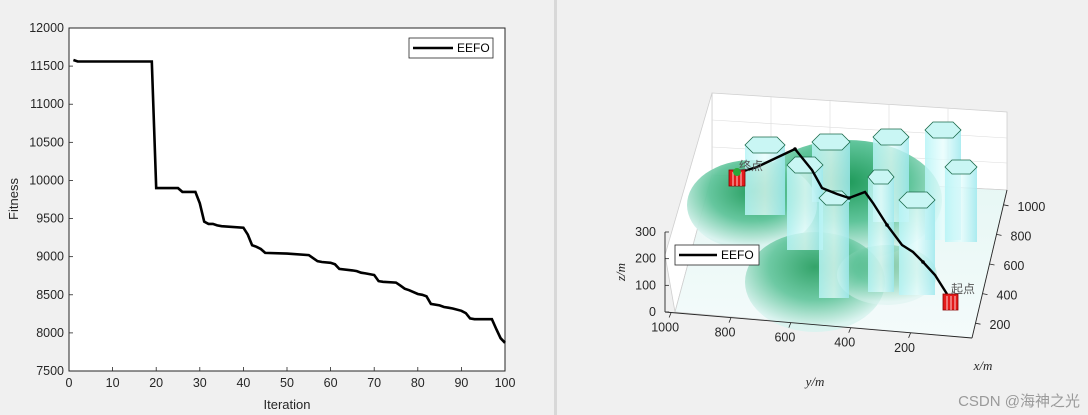 Image resolution: width=1088 pixels, height=415 pixels. I want to click on z-tick-label: 0, so click(652, 312).